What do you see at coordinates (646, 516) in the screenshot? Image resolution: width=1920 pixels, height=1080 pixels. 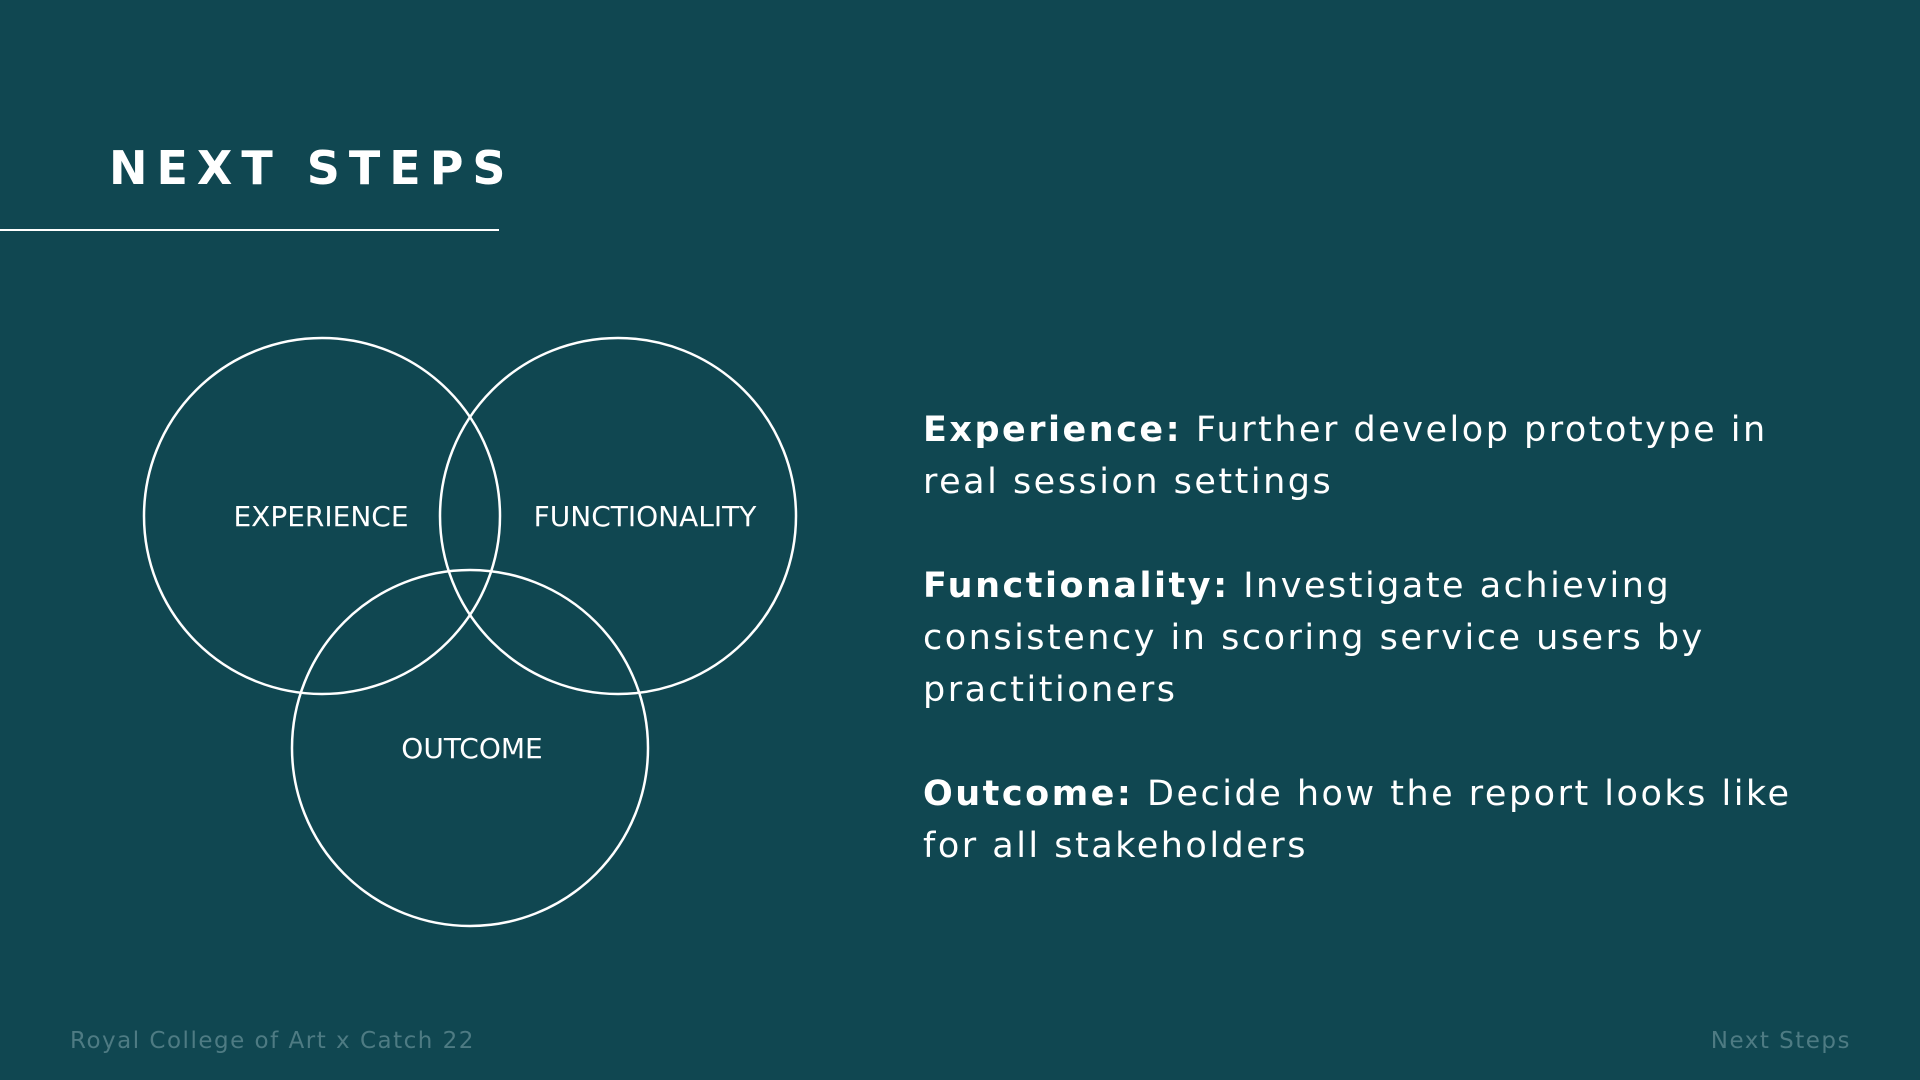 I see `venn-label-functionality: FUNCTIONALITY` at bounding box center [646, 516].